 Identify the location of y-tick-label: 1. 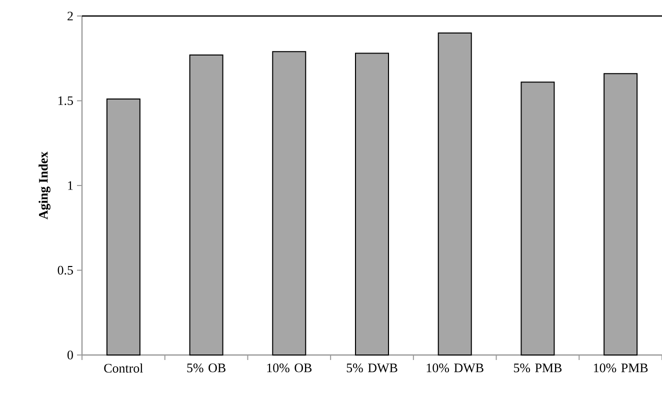
(70, 185).